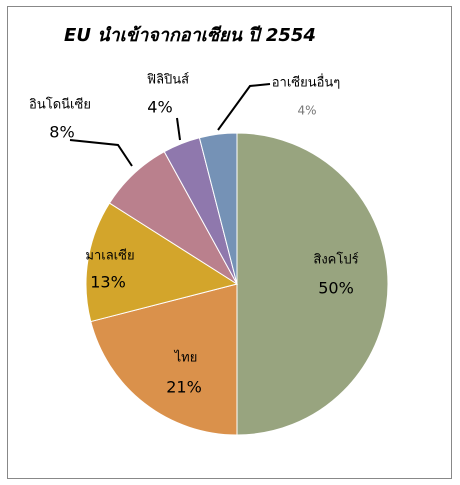 Image resolution: width=460 pixels, height=485 pixels. What do you see at coordinates (108, 282) in the screenshot?
I see `slice-value-label: 13%` at bounding box center [108, 282].